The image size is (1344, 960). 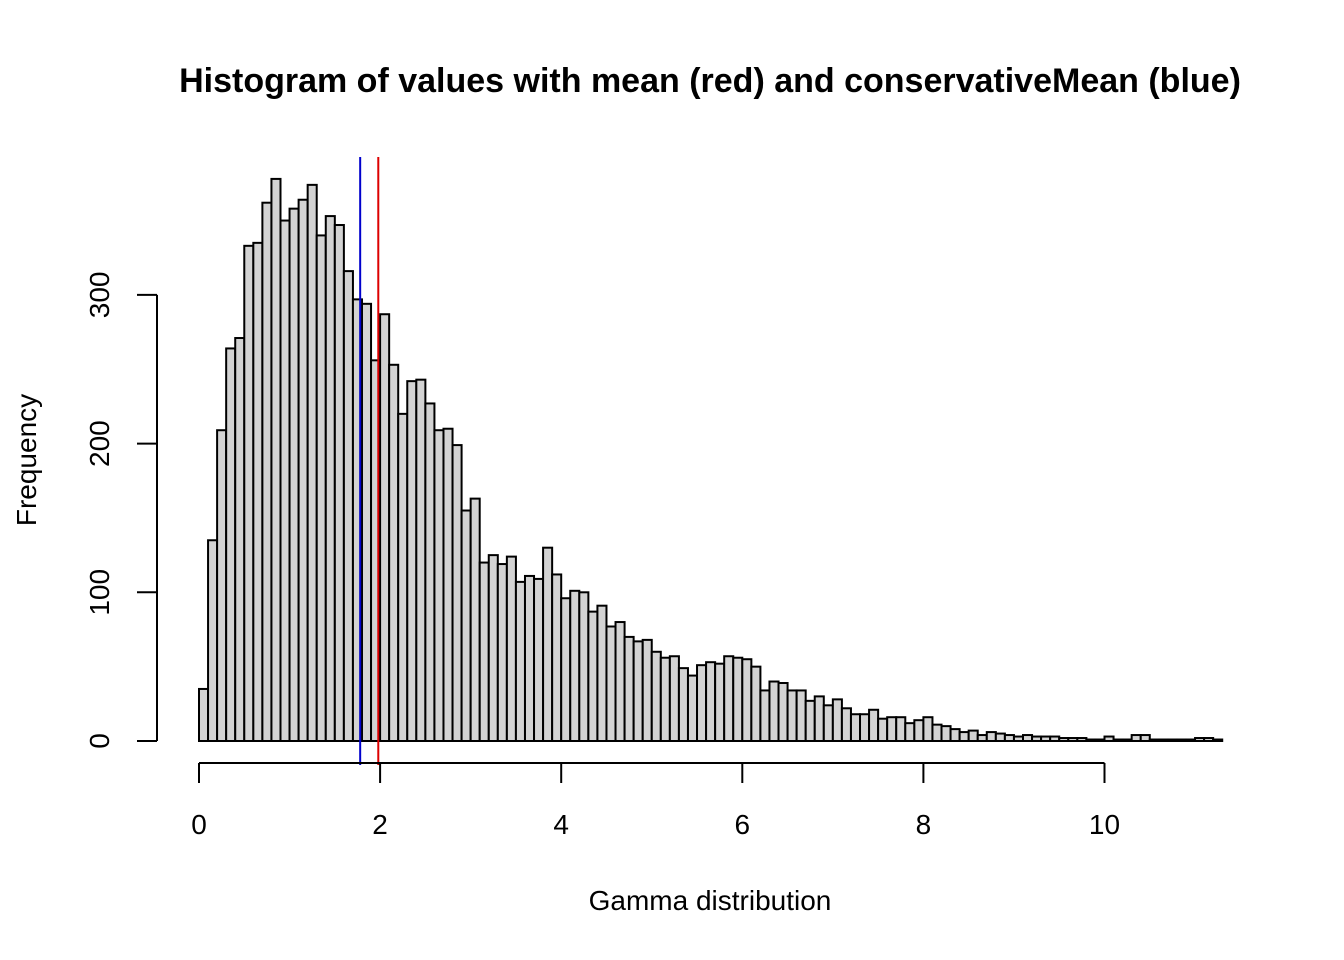 What do you see at coordinates (99, 741) in the screenshot?
I see `y-tick-label: 0` at bounding box center [99, 741].